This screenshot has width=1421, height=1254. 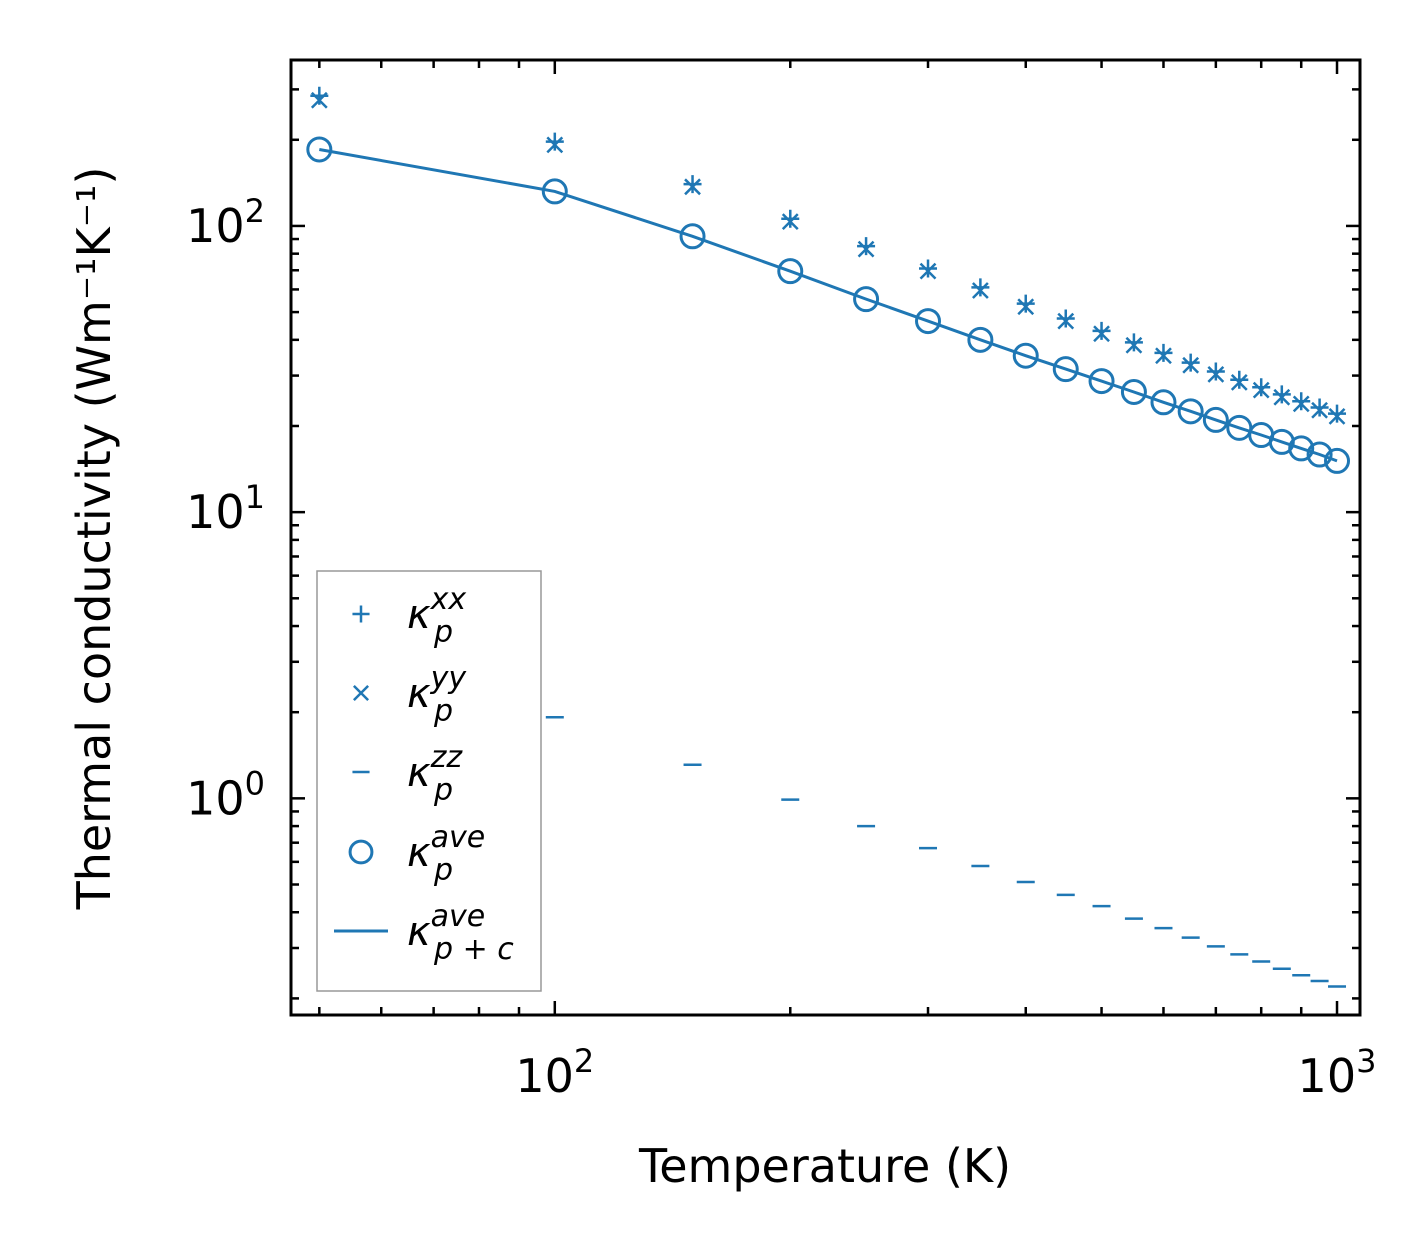 I want to click on x-axis-title: Temperature (K), so click(x=824, y=1166).